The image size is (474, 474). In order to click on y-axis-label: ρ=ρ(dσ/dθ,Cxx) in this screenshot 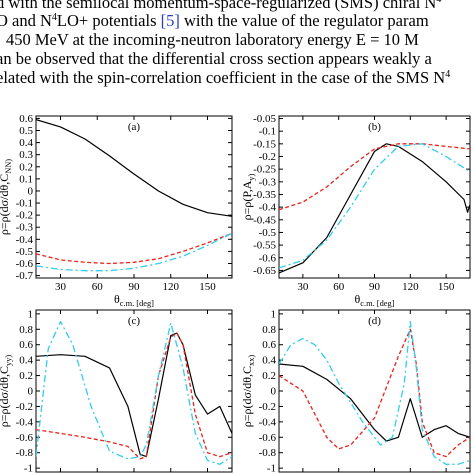, I will do `click(248, 391)`.